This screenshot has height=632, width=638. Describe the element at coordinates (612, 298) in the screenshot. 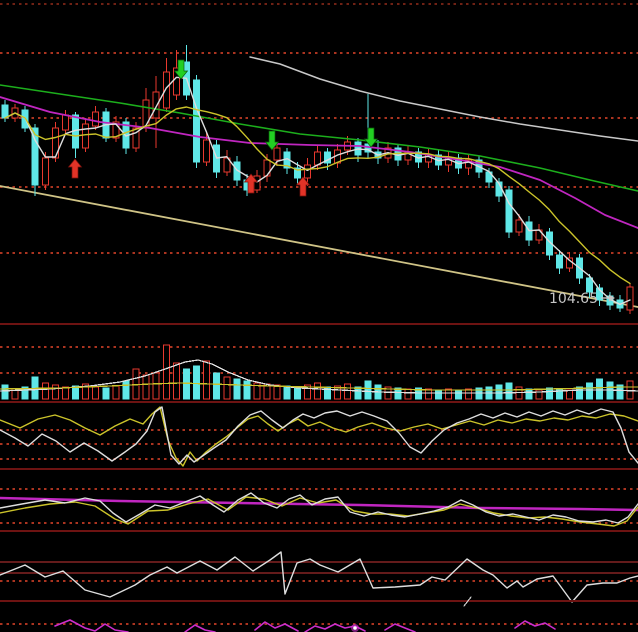

I see `price-arrow-head` at that location.